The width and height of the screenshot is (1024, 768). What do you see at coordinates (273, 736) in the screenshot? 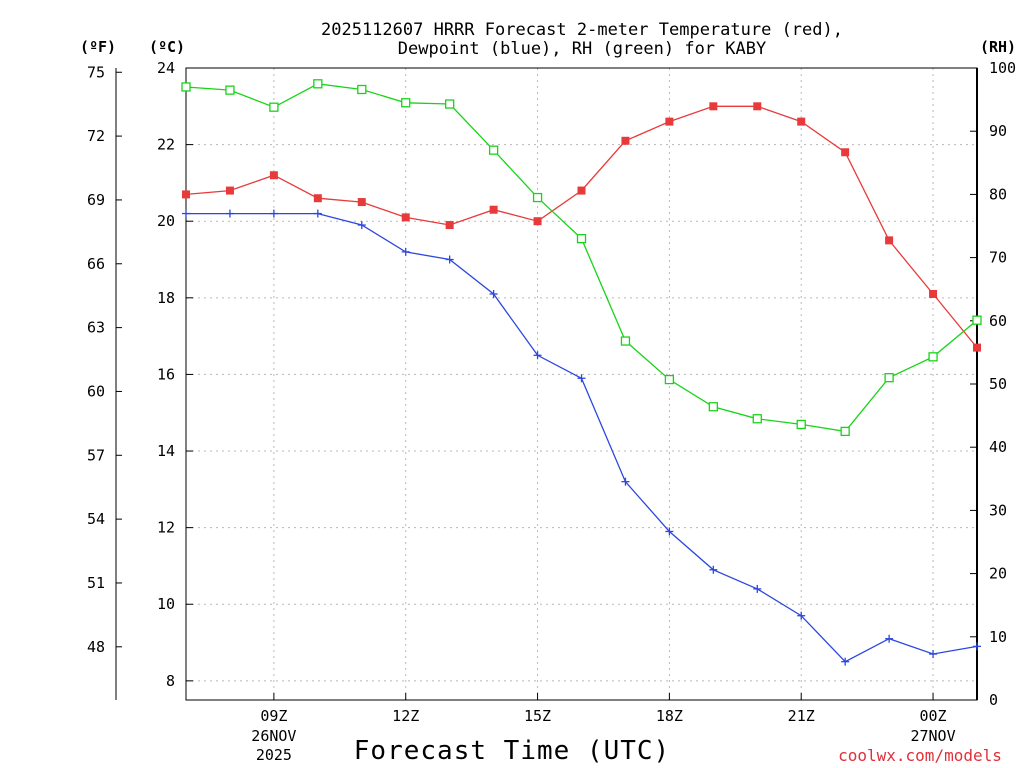
I see `x-tick-date-label: 26NOV` at bounding box center [273, 736].